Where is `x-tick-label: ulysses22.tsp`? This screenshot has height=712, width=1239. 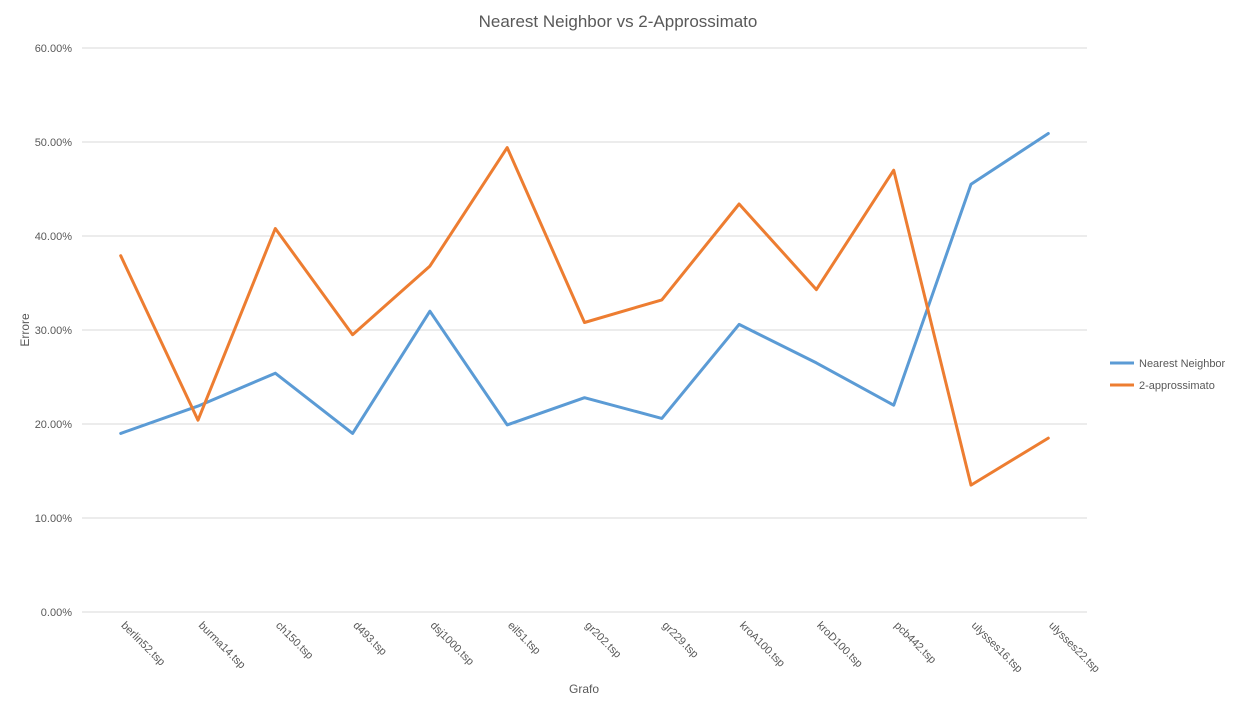 x-tick-label: ulysses22.tsp is located at coordinates (1074, 648).